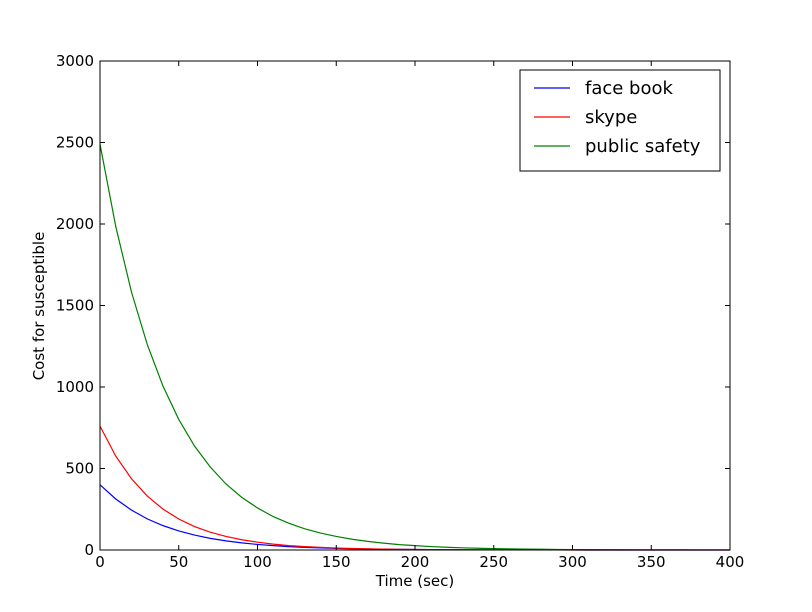  I want to click on legend-box, so click(620, 120).